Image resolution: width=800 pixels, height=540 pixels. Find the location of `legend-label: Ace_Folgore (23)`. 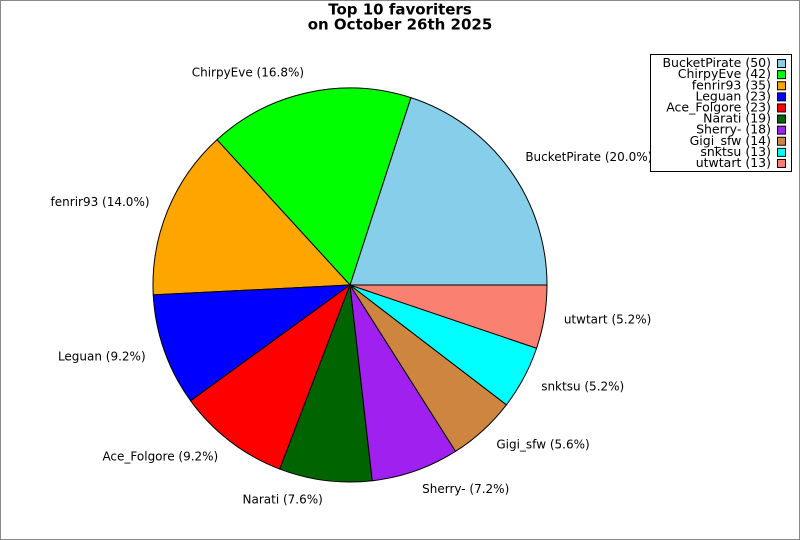

legend-label: Ace_Folgore (23) is located at coordinates (718, 106).